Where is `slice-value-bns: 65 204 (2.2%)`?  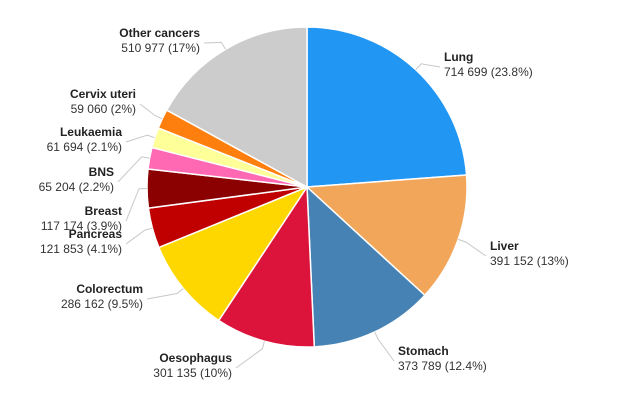 slice-value-bns: 65 204 (2.2%) is located at coordinates (76, 187).